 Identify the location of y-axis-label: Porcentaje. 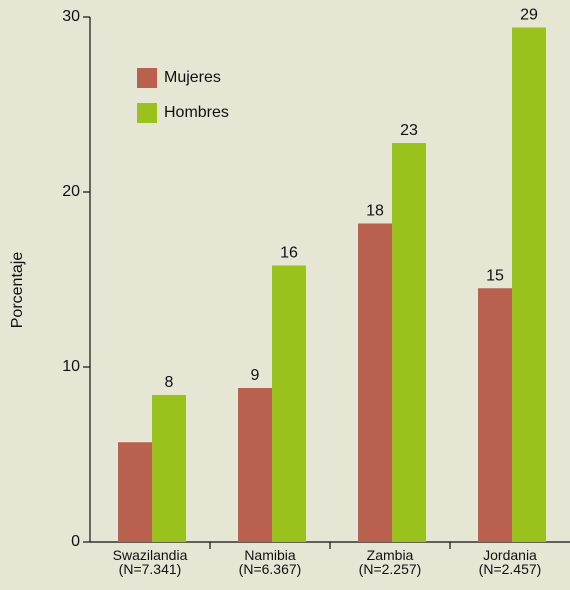
(17, 290).